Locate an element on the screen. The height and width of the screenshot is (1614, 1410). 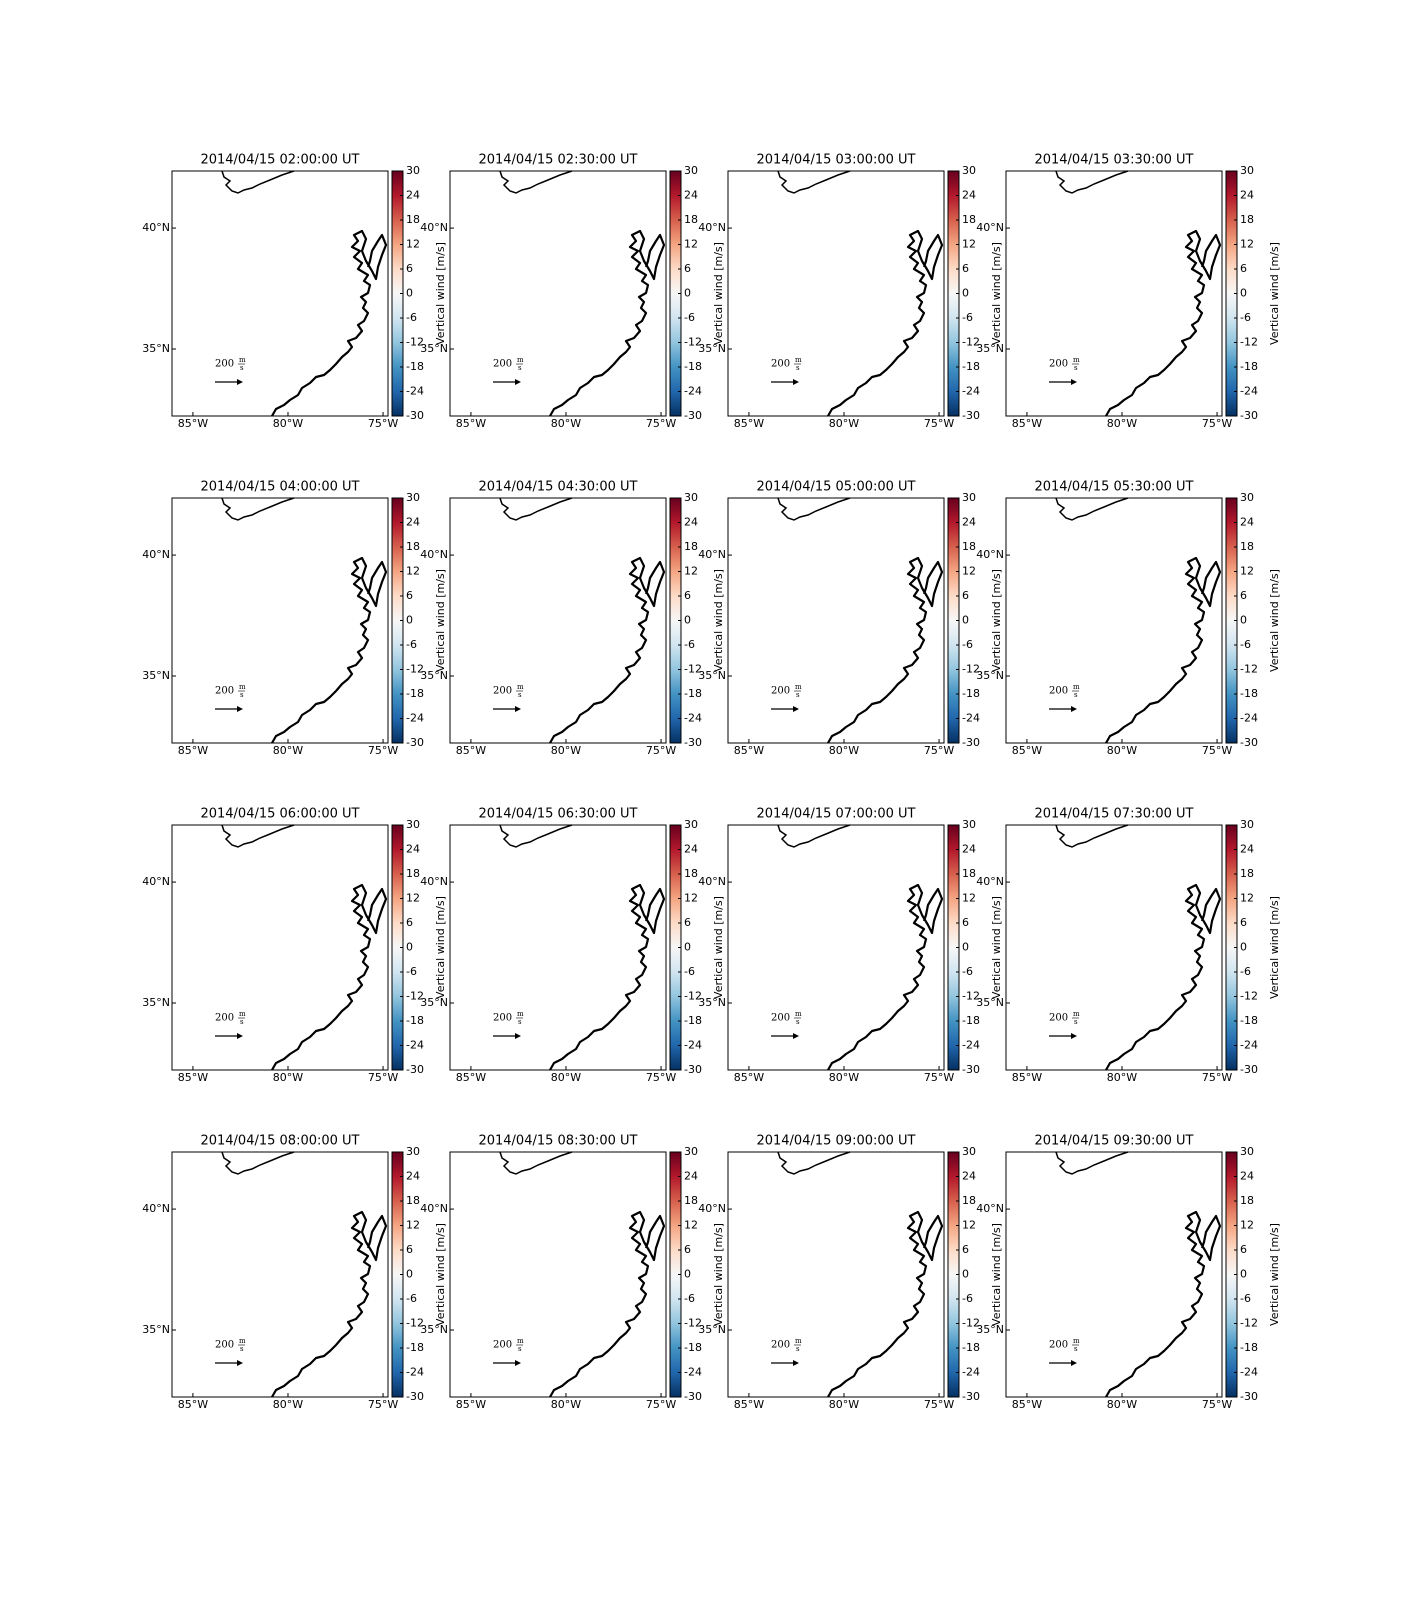
panel-title: 2014/04/15 04:00:00 UT is located at coordinates (279, 487).